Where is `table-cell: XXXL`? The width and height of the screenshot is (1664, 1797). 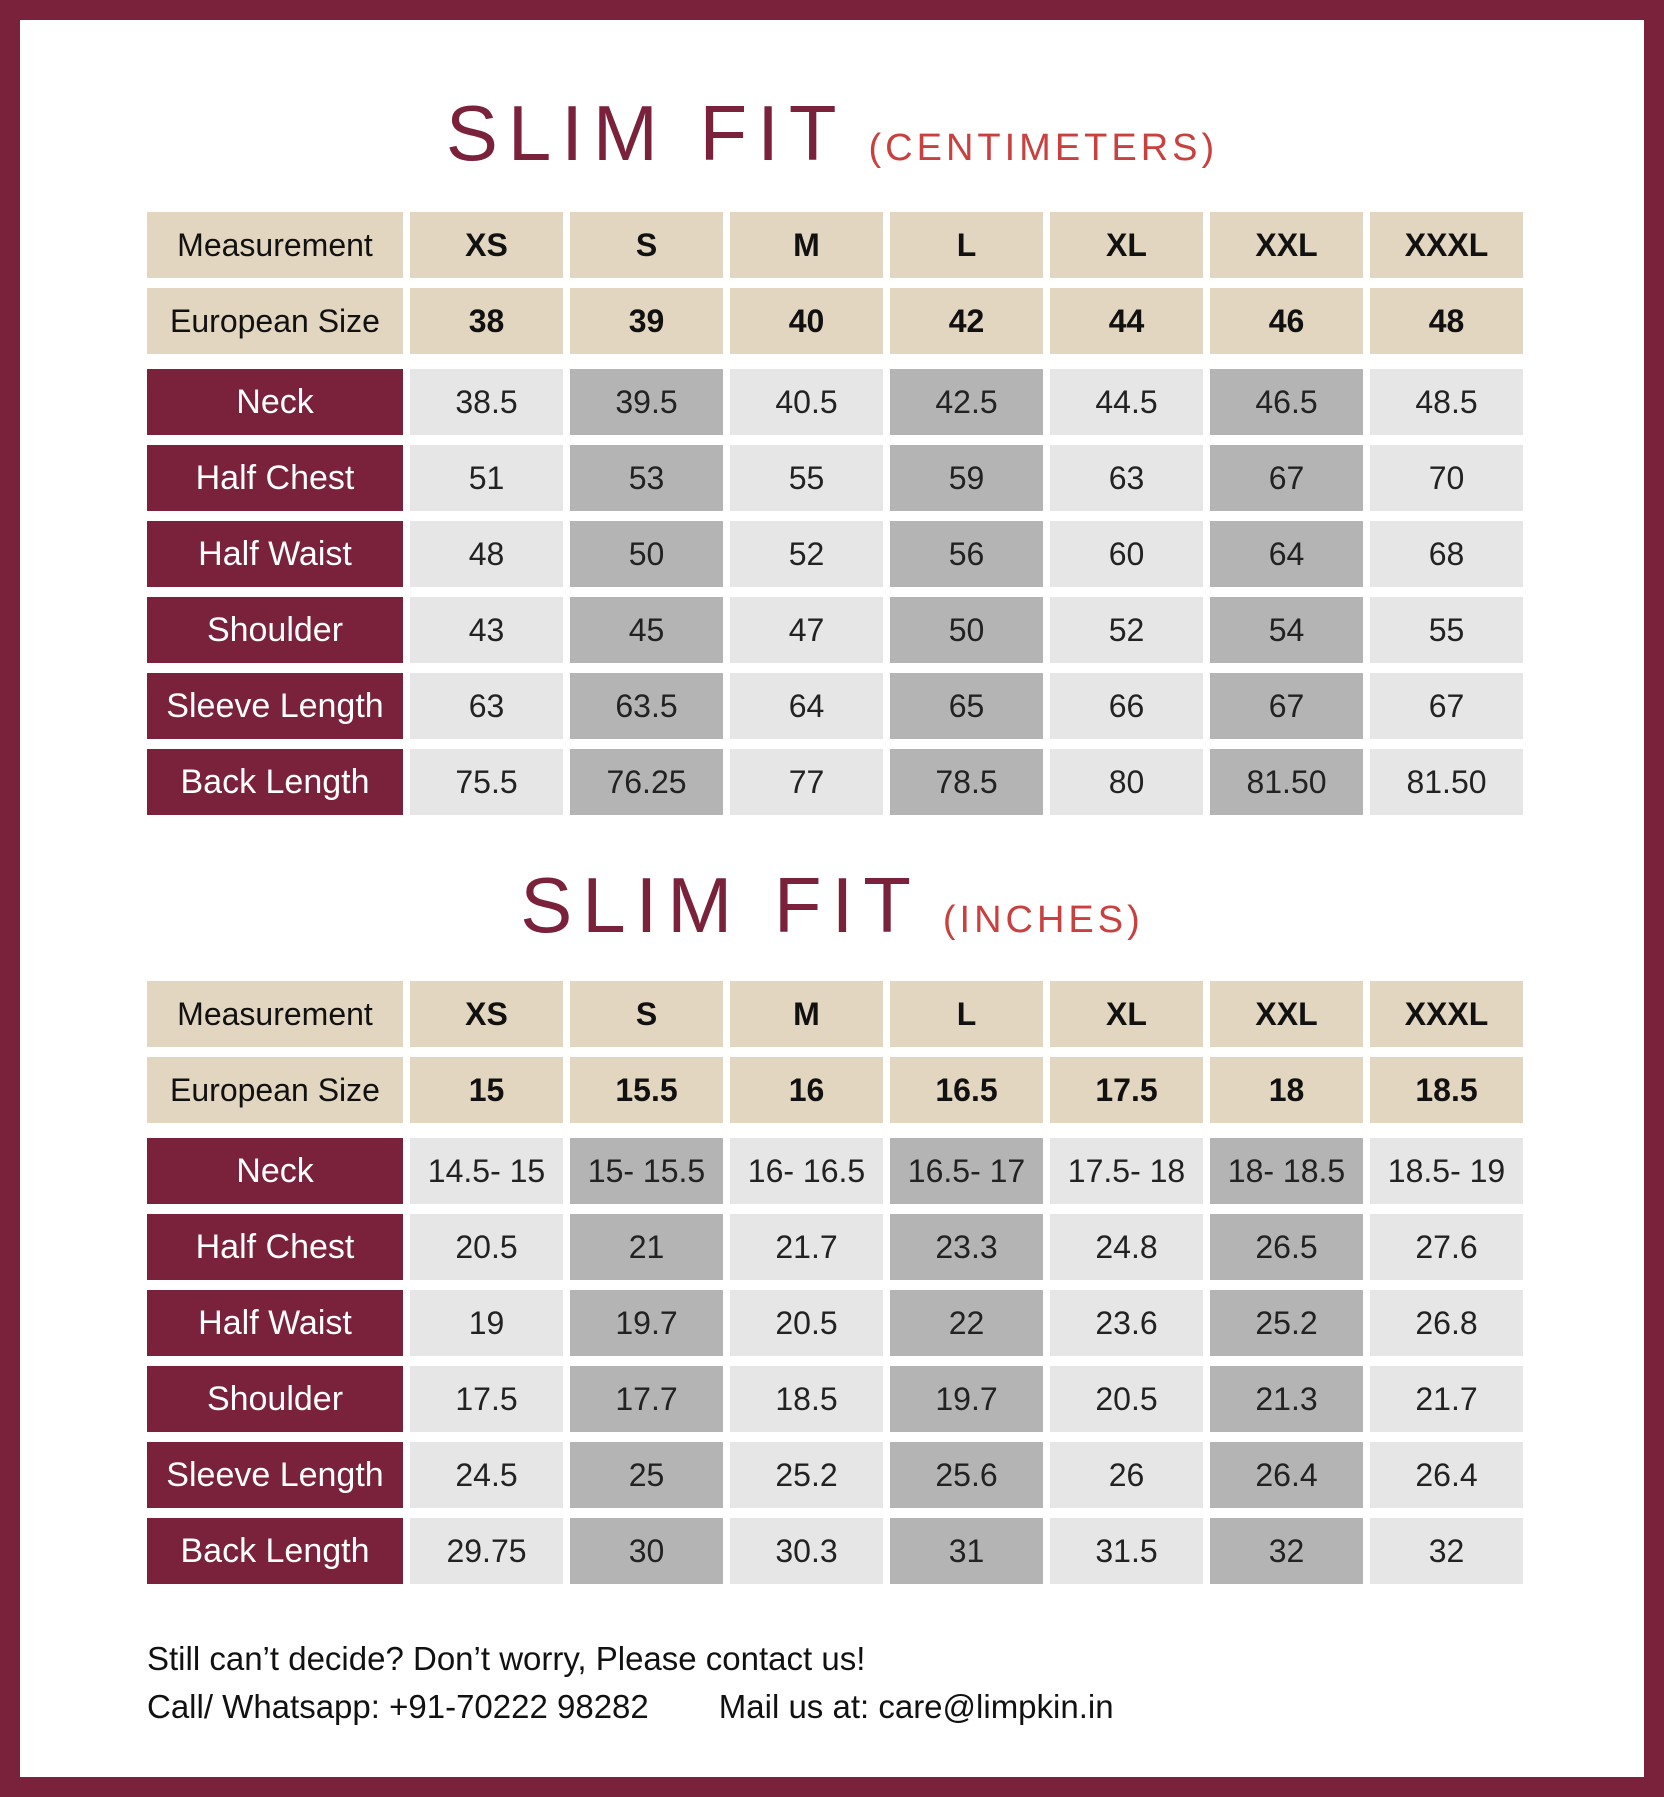 table-cell: XXXL is located at coordinates (1446, 1014).